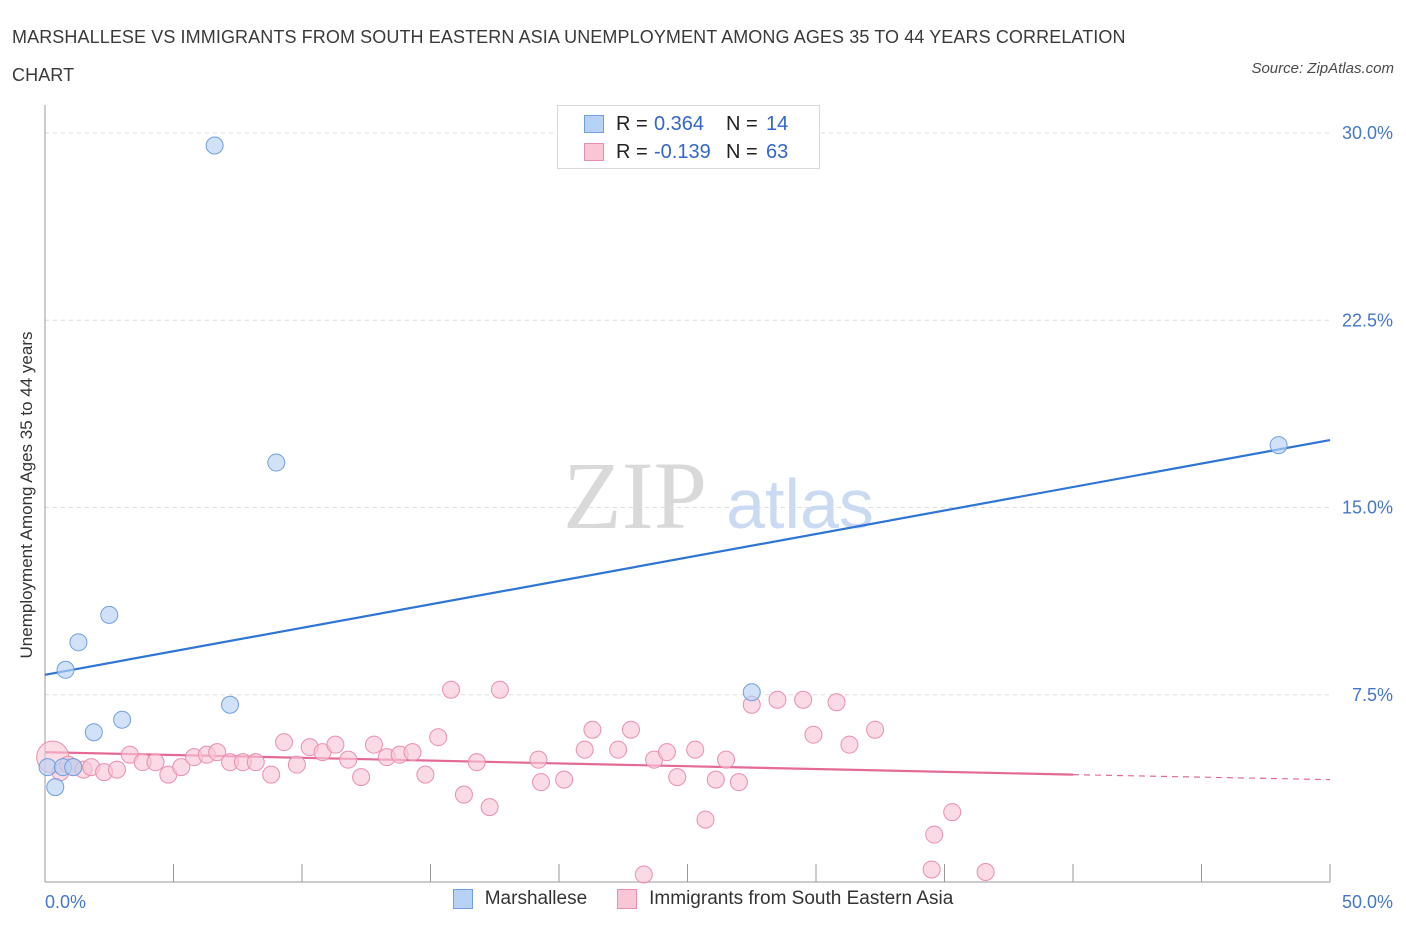 The image size is (1406, 930). What do you see at coordinates (1201, 777) in the screenshot?
I see `immigrants-trend-extension` at bounding box center [1201, 777].